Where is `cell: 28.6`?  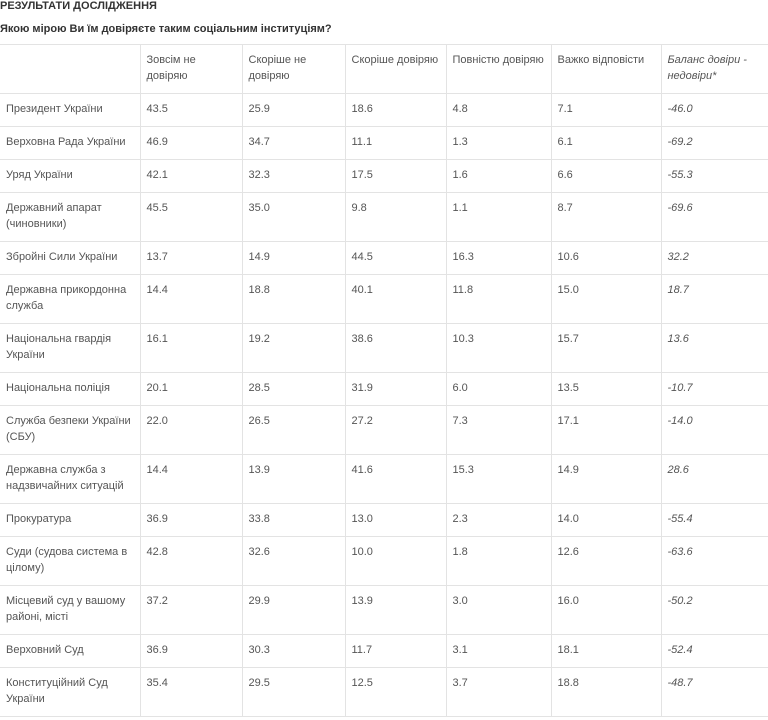
cell: 28.6 is located at coordinates (714, 479).